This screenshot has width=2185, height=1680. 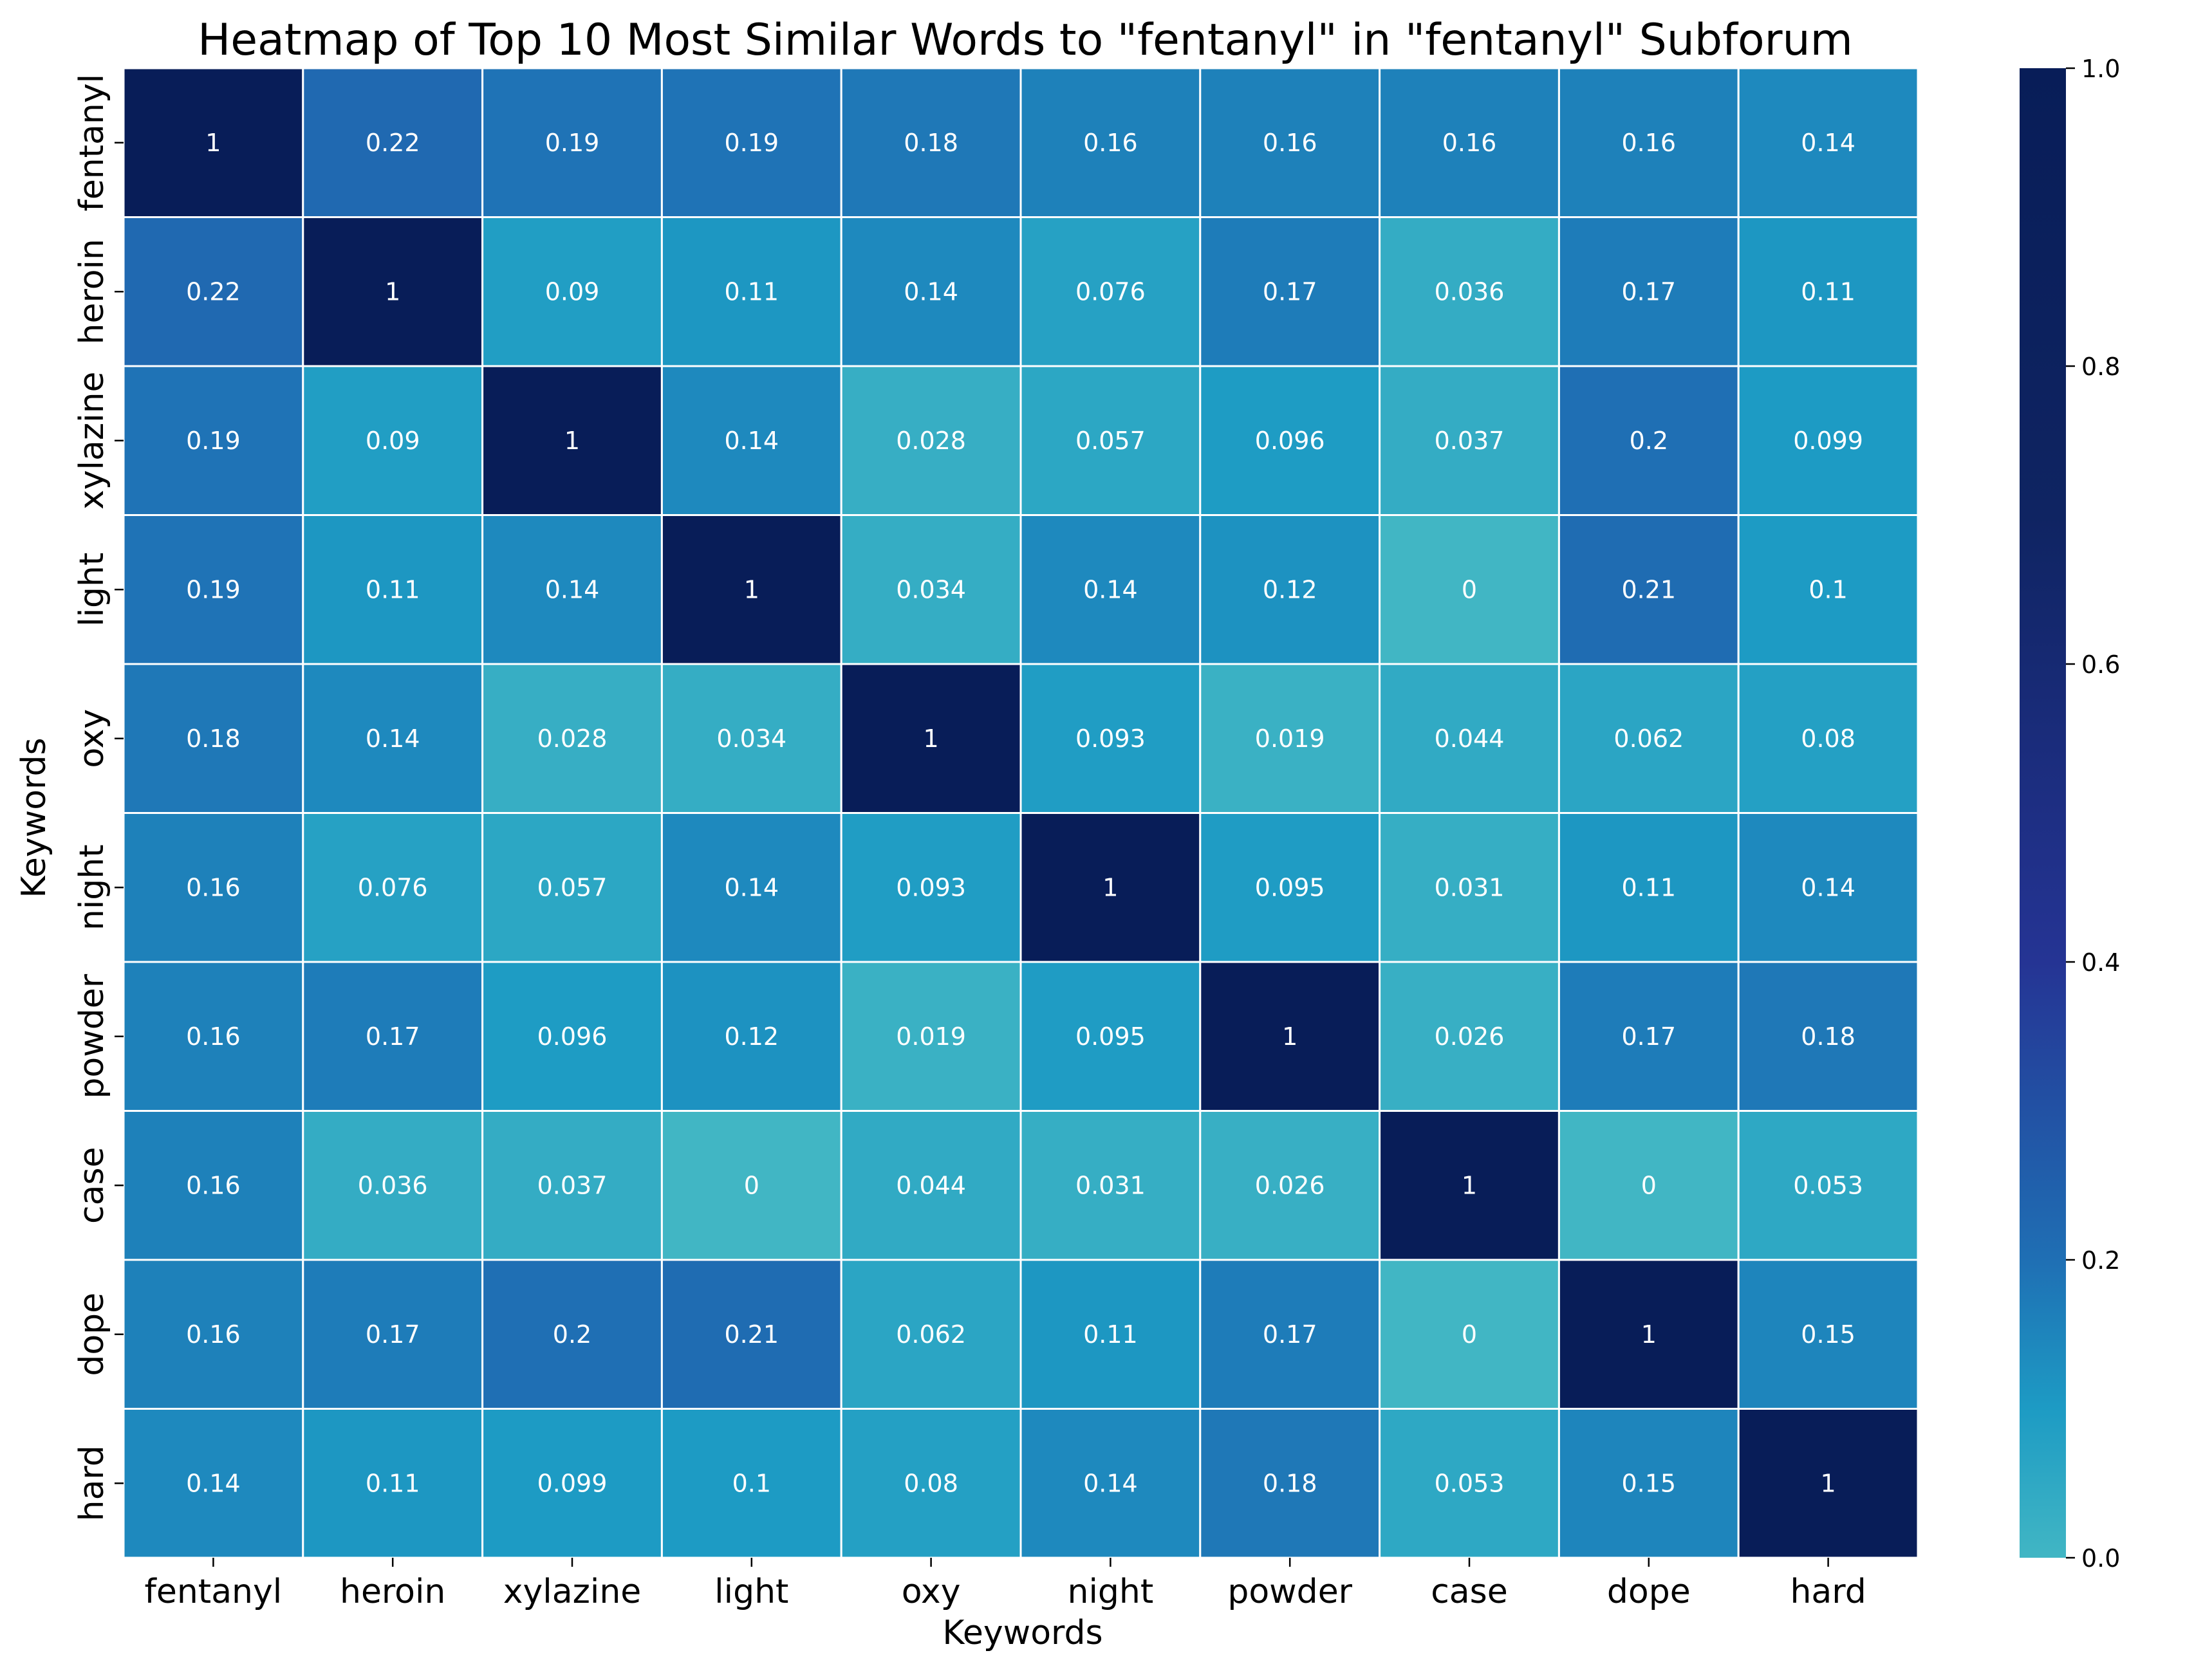 I want to click on cell-value-label: 0, so click(x=1470, y=1334).